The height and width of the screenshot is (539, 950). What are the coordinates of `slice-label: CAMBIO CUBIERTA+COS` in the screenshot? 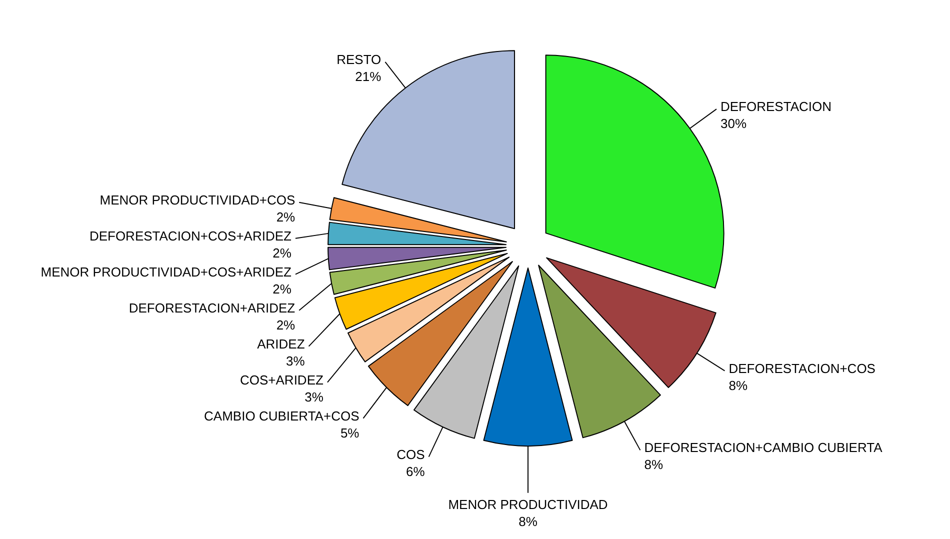 It's located at (282, 416).